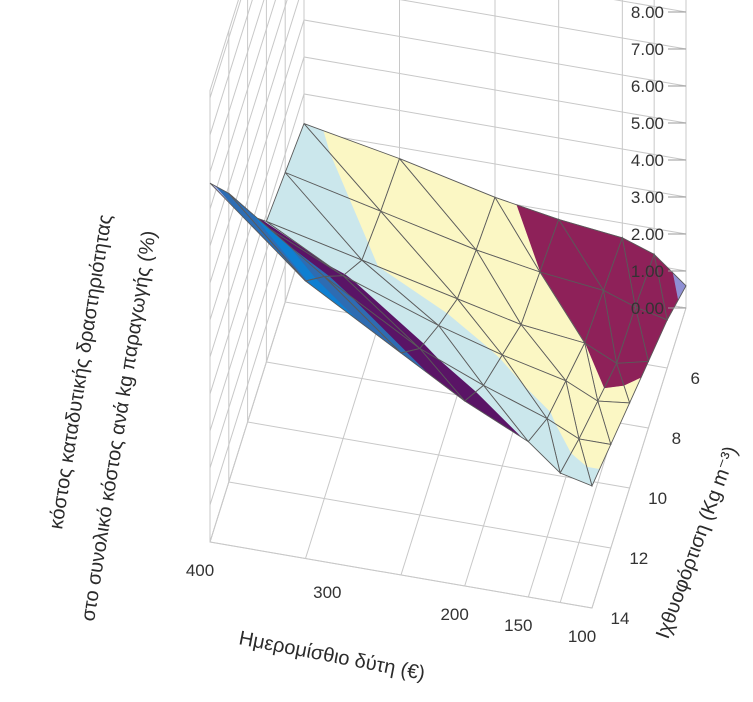 The height and width of the screenshot is (702, 753). What do you see at coordinates (647, 86) in the screenshot?
I see `z-tick-label: 6.00` at bounding box center [647, 86].